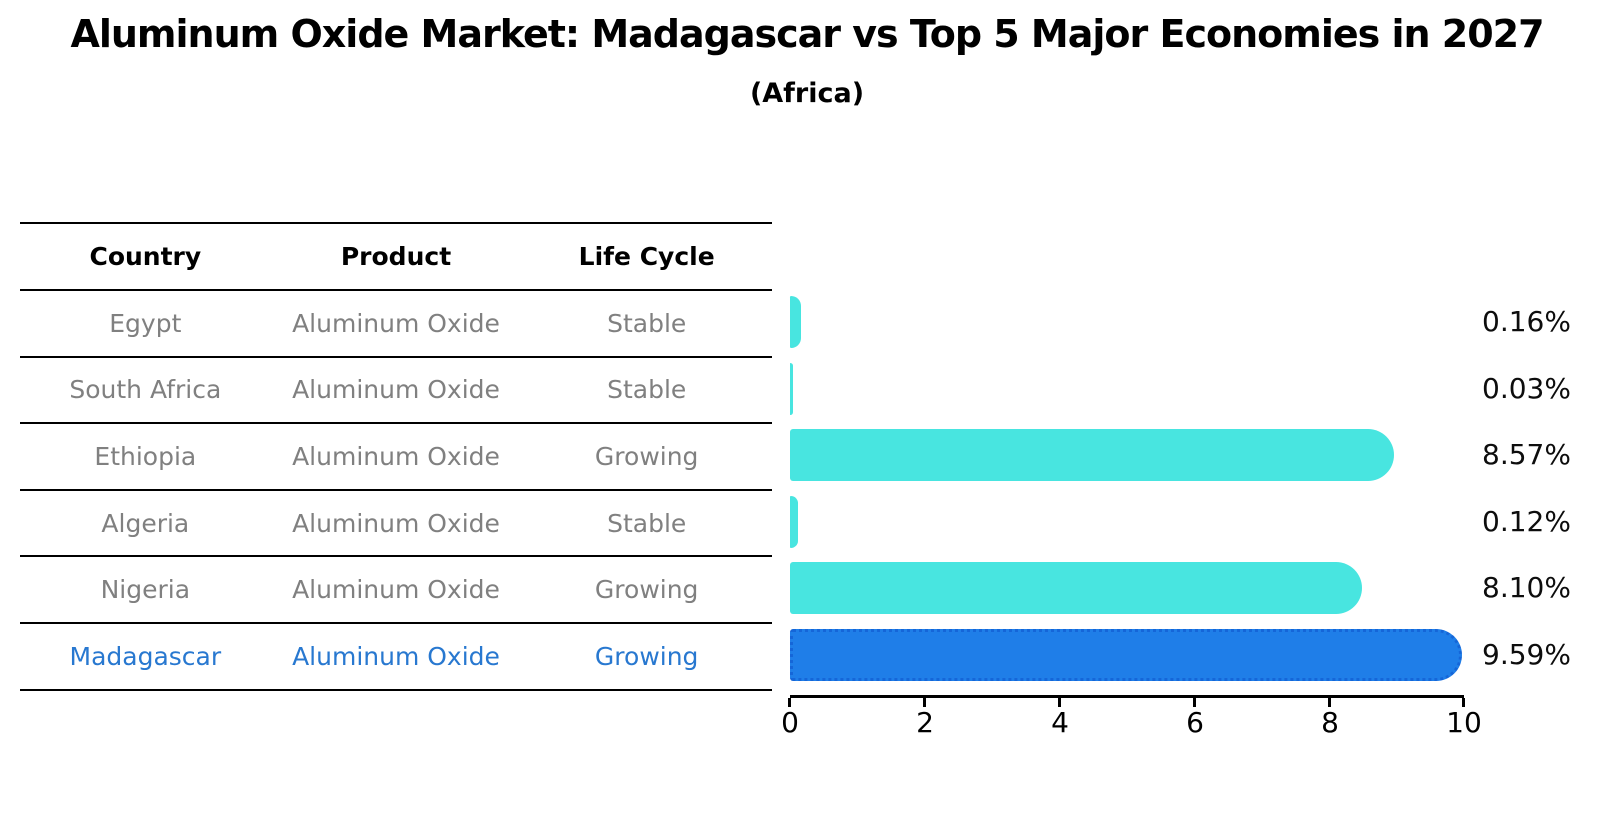 The width and height of the screenshot is (1614, 823). I want to click on column-header-product: Product, so click(396, 256).